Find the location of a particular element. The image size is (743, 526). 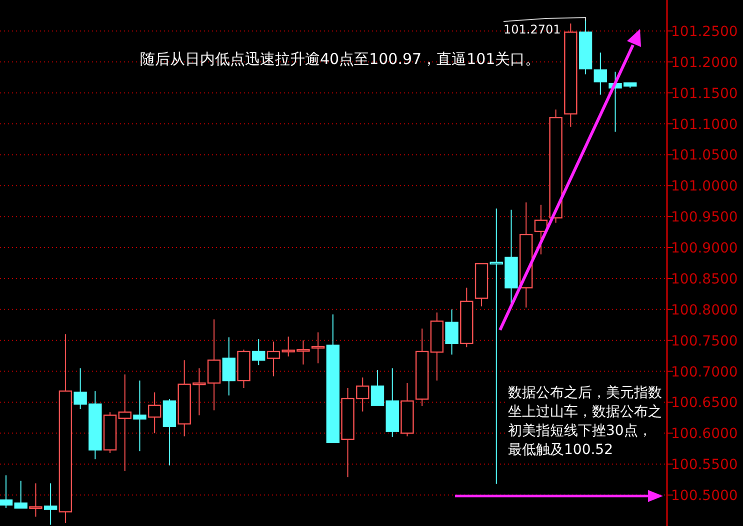

y-tick-label: 100.6000 is located at coordinates (704, 434).